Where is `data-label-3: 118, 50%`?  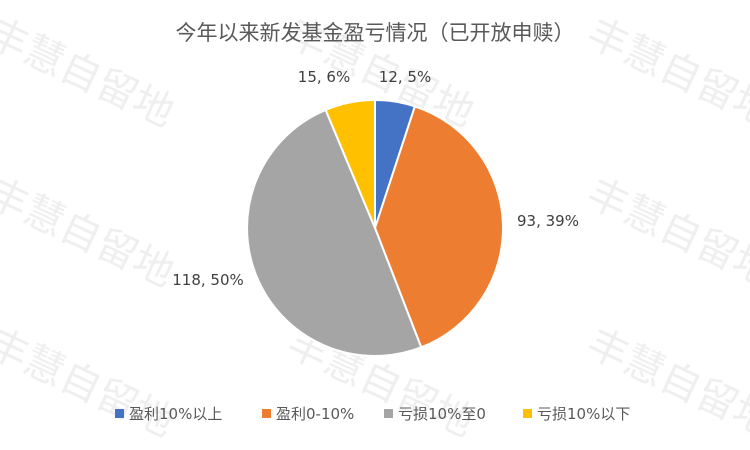
data-label-3: 118, 50% is located at coordinates (208, 280).